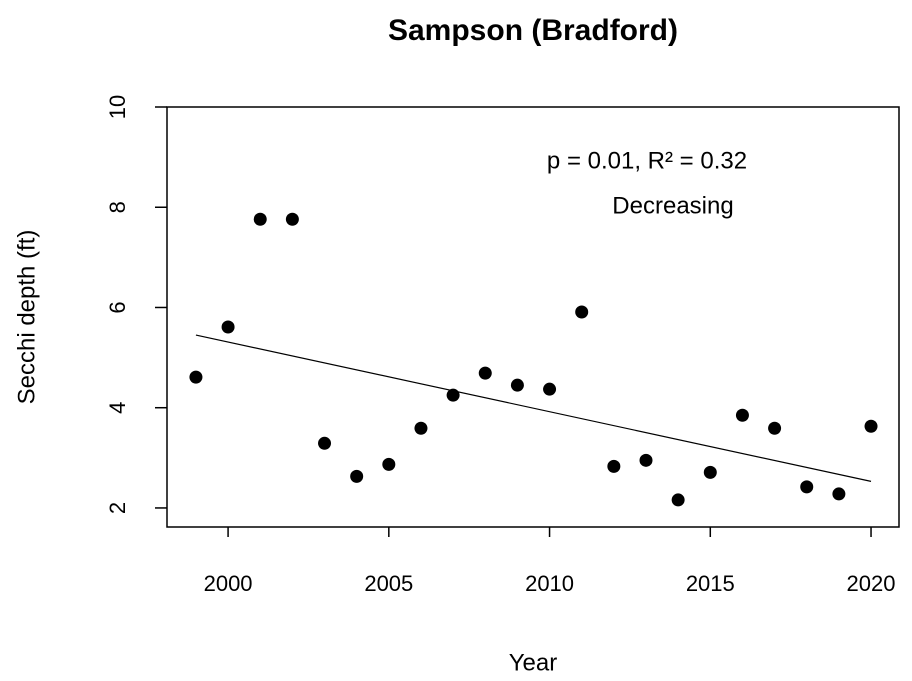  I want to click on y-tick-label: 6, so click(117, 307).